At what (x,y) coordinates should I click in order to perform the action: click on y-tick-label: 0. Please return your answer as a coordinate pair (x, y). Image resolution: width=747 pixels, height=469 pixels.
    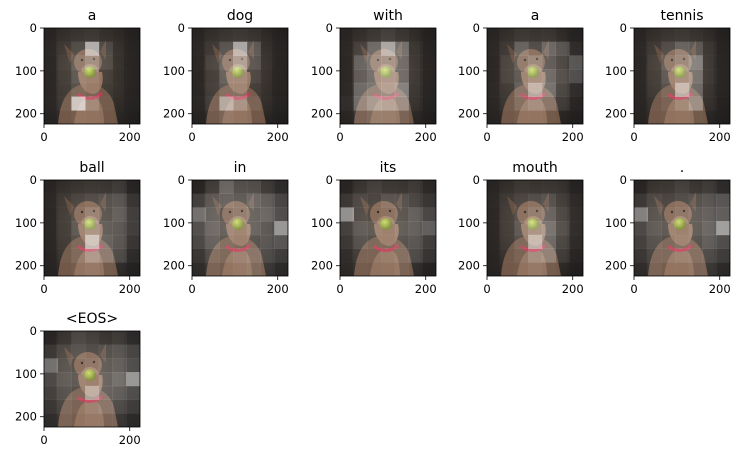
    Looking at the image, I should click on (33, 331).